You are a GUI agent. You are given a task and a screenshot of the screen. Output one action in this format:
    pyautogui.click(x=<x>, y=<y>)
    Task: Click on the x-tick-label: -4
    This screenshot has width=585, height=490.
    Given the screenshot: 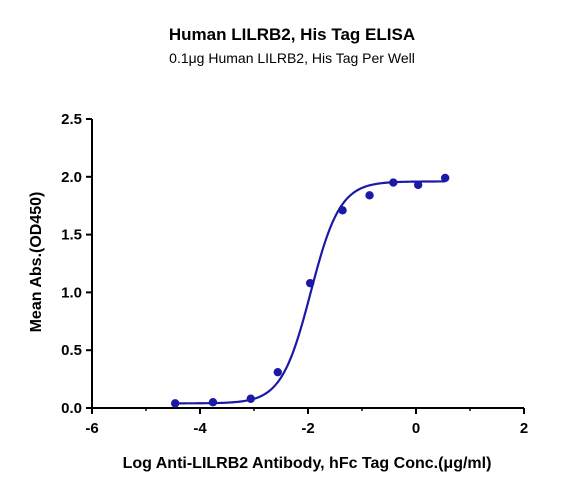 What is the action you would take?
    pyautogui.click(x=200, y=428)
    